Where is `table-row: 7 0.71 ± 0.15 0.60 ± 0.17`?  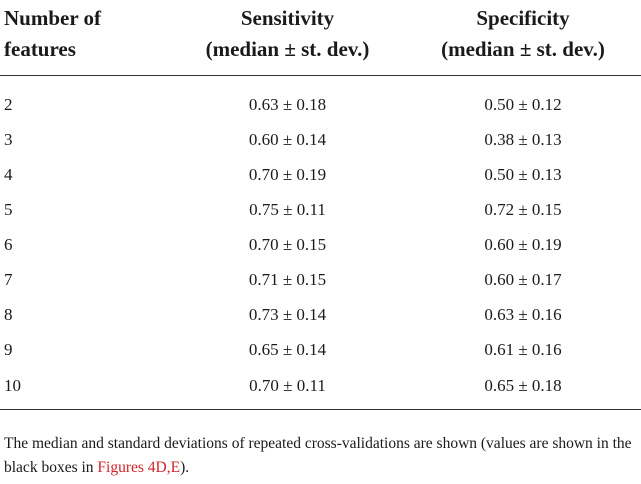 table-row: 7 0.71 ± 0.15 0.60 ± 0.17 is located at coordinates (320, 279).